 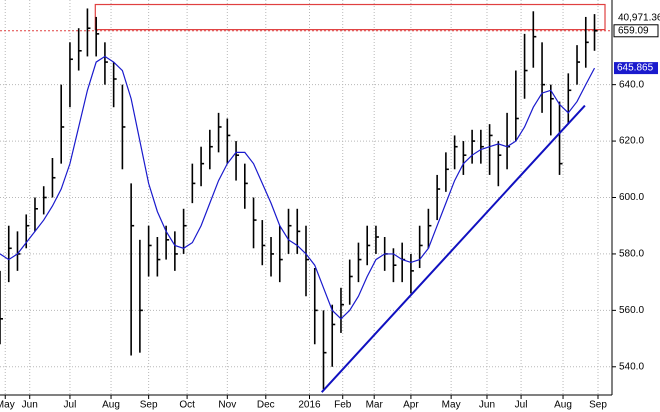 I want to click on x-tick-label: 2016, so click(x=309, y=405).